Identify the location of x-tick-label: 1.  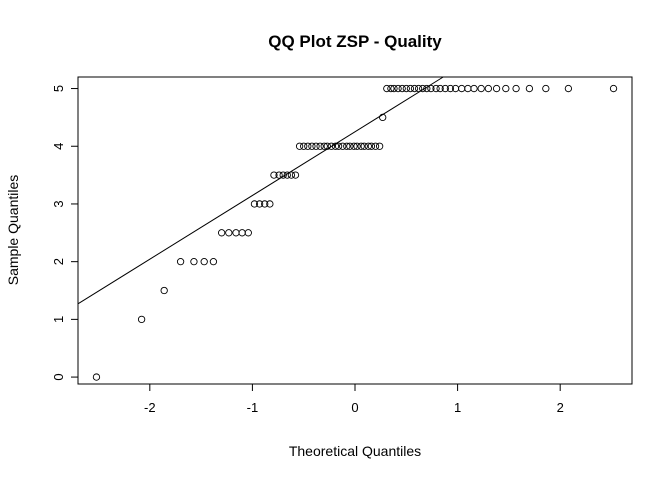
(457, 407).